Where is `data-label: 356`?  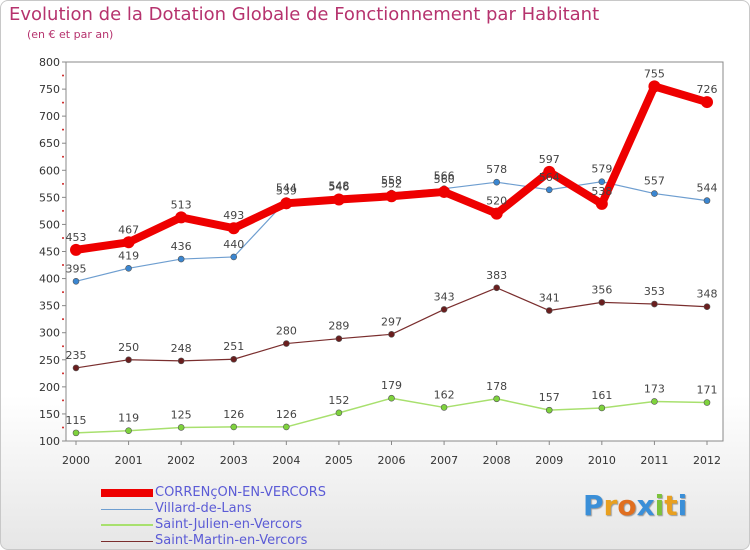 data-label: 356 is located at coordinates (601, 289).